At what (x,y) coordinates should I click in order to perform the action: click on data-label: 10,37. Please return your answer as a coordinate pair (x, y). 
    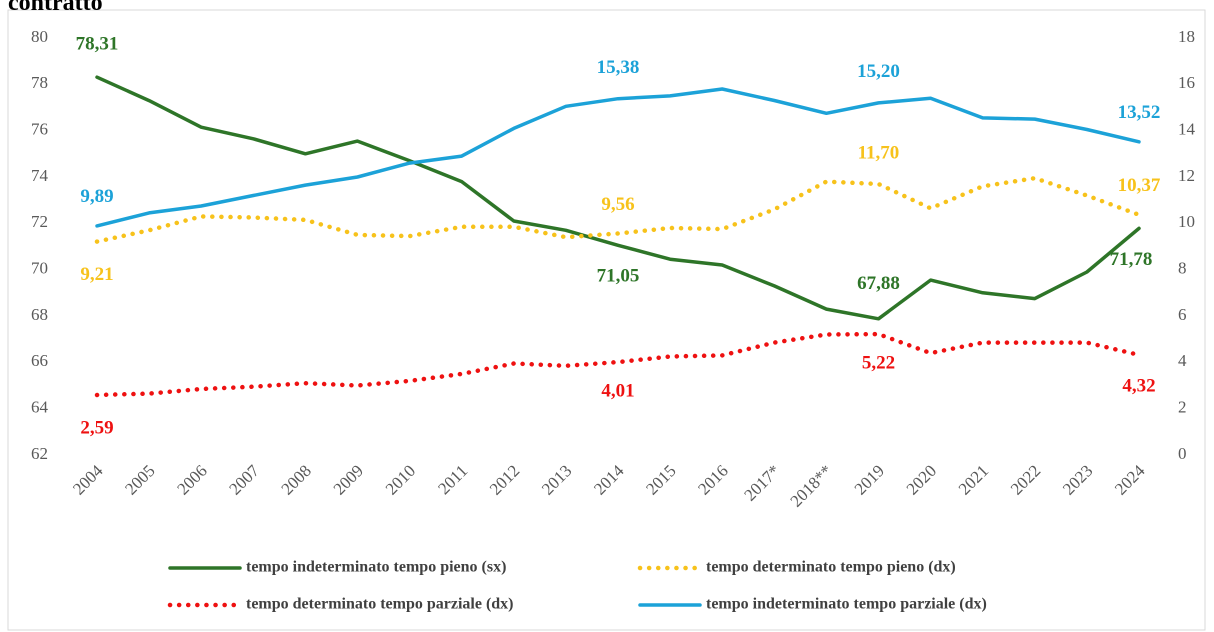
    Looking at the image, I should click on (1139, 185).